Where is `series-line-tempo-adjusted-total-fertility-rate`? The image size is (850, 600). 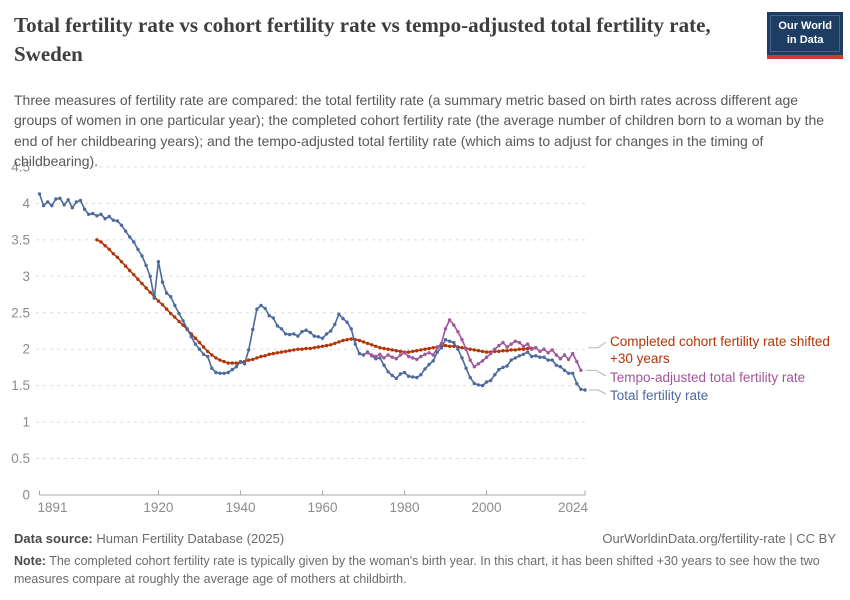
series-line-tempo-adjusted-total-fertility-rate is located at coordinates (474, 344).